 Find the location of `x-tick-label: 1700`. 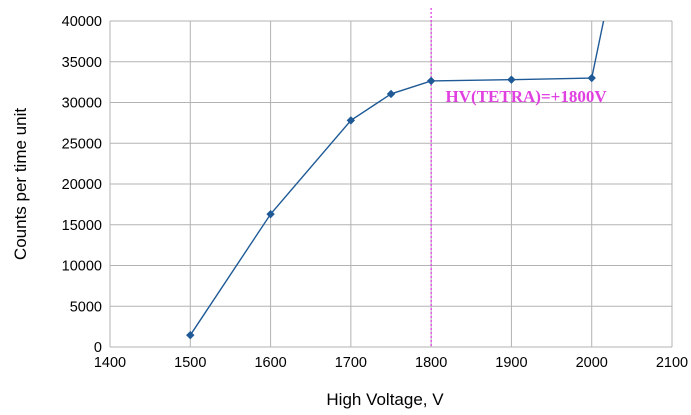

x-tick-label: 1700 is located at coordinates (351, 363).